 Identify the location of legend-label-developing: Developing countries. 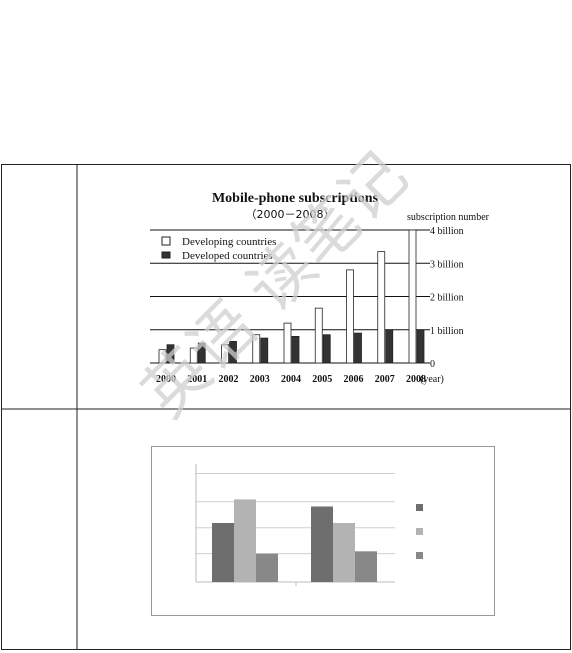
(229, 242).